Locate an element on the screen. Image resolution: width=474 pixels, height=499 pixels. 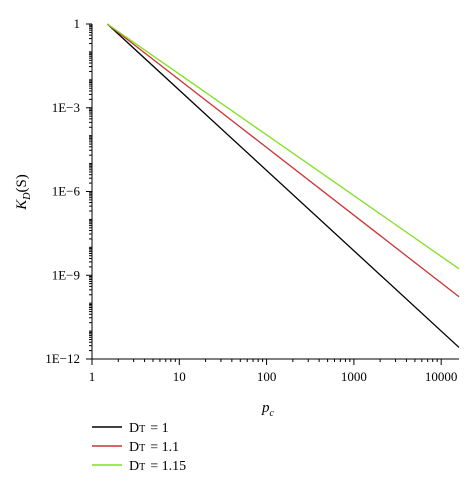
x-axis-label: pc is located at coordinates (268, 409).